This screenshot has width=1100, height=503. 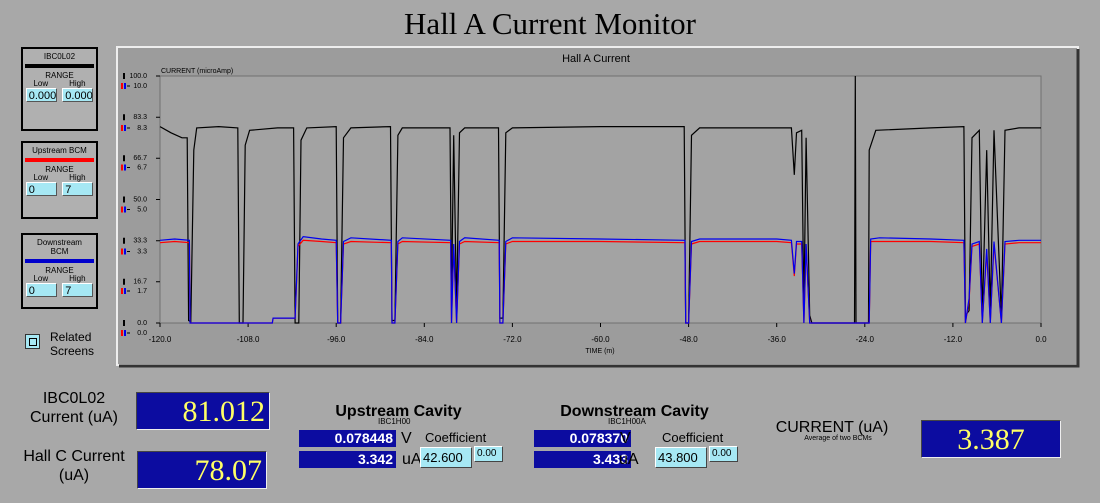 What do you see at coordinates (634, 411) in the screenshot?
I see `cavity-title: Downstream Cavity` at bounding box center [634, 411].